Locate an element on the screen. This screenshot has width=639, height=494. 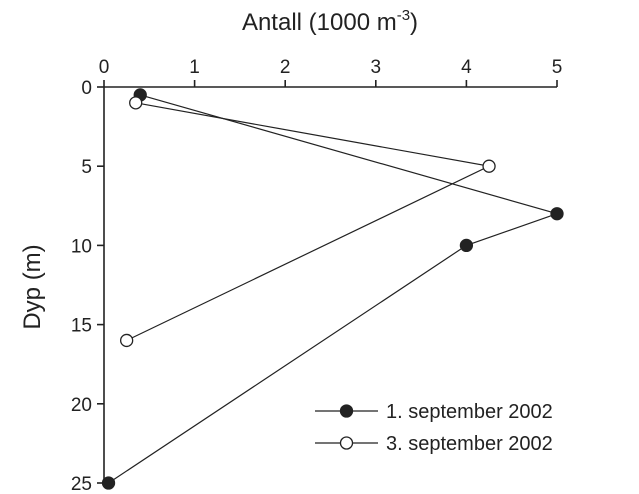
y-tick-label: 5 is located at coordinates (86, 167).